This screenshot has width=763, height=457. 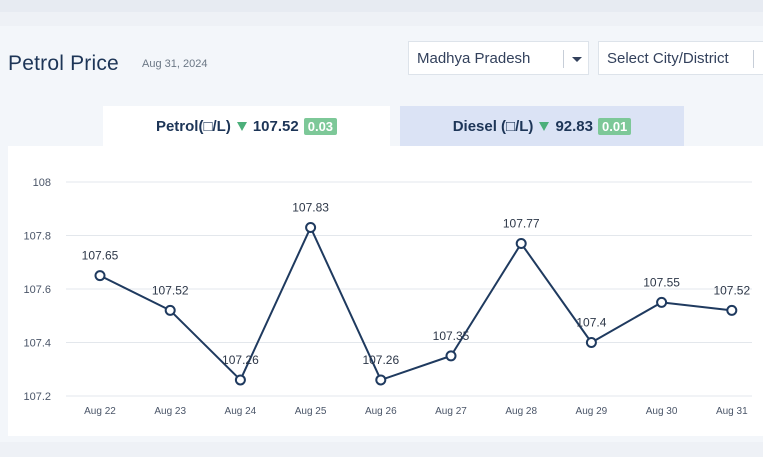 What do you see at coordinates (100, 256) in the screenshot?
I see `data-label: 107.65` at bounding box center [100, 256].